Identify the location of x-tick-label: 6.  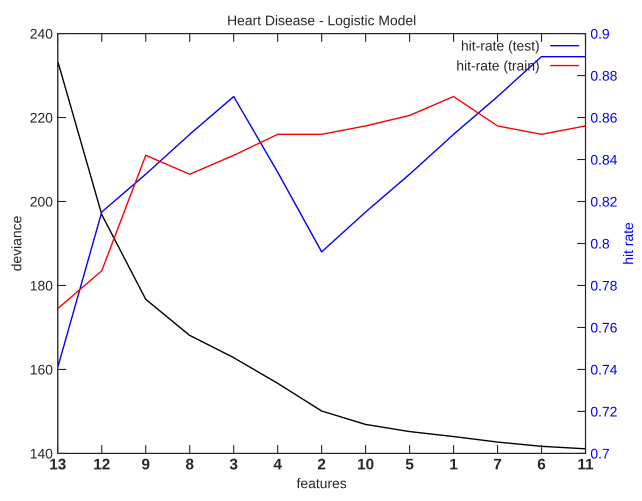
(542, 464).